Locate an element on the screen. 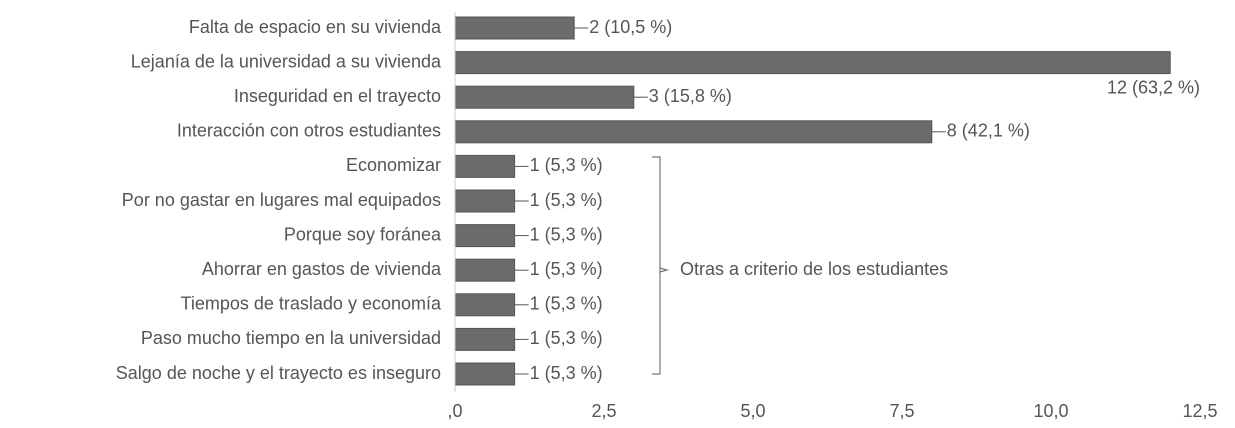 The image size is (1235, 428). x-tick-label: 10,0 is located at coordinates (1050, 411).